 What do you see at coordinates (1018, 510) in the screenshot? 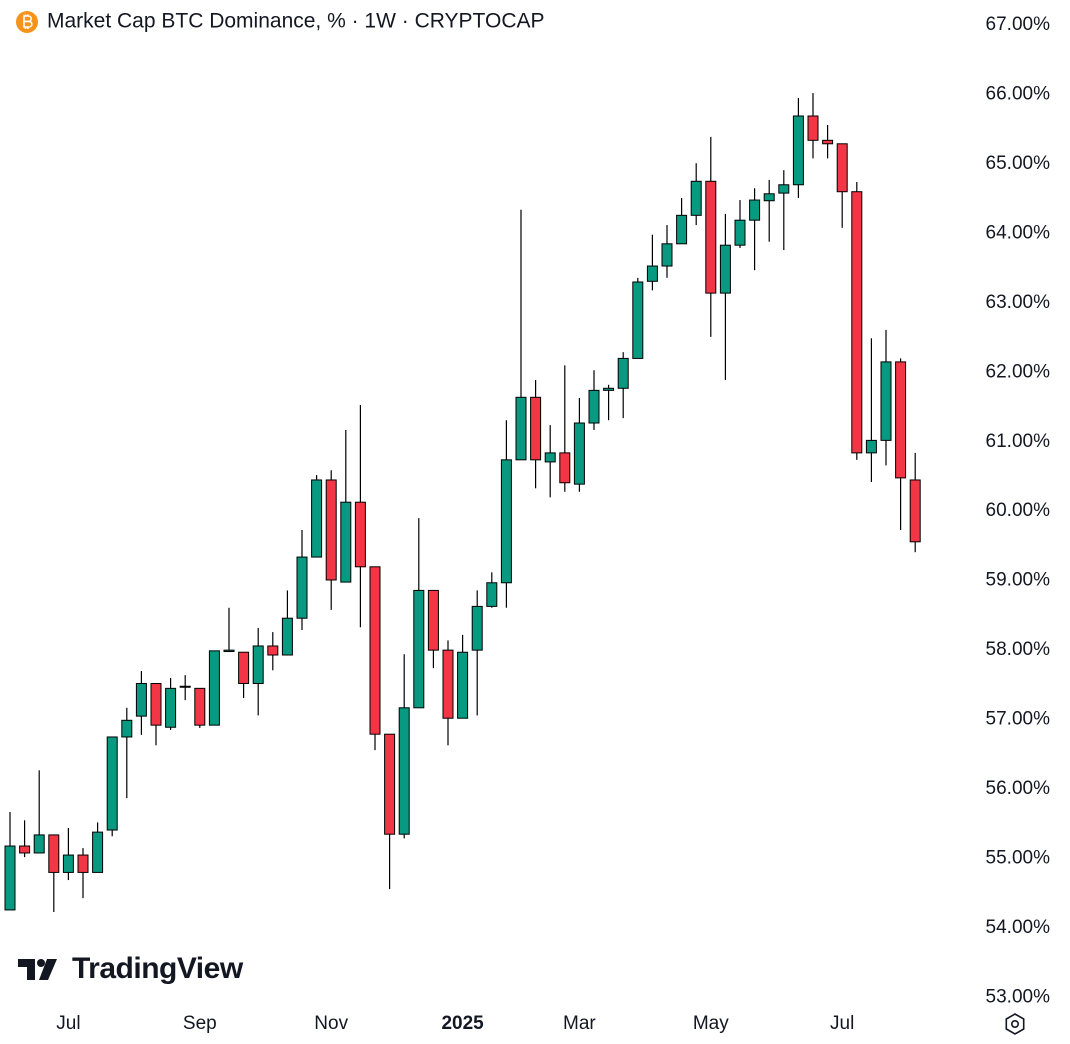
I see `y-tick-label: 60.00%` at bounding box center [1018, 510].